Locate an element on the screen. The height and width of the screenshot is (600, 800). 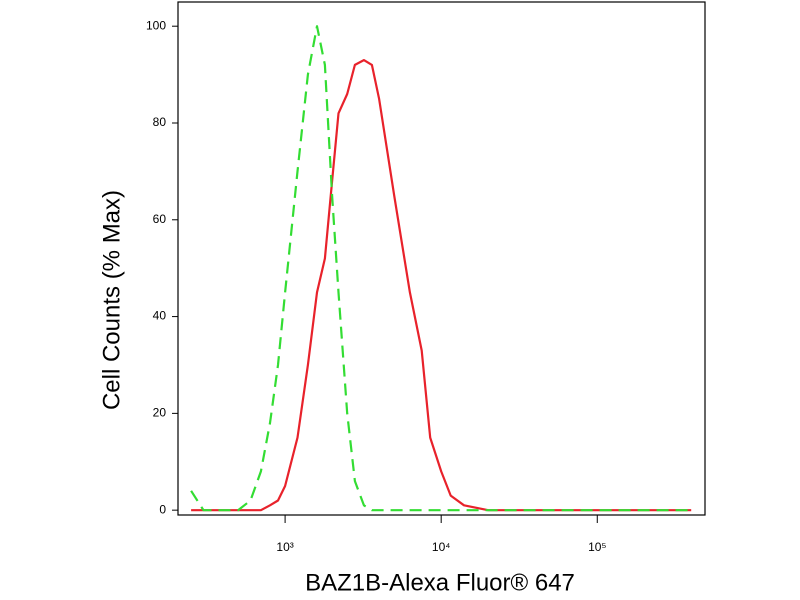
y-tick-label: 100 is located at coordinates (156, 25).